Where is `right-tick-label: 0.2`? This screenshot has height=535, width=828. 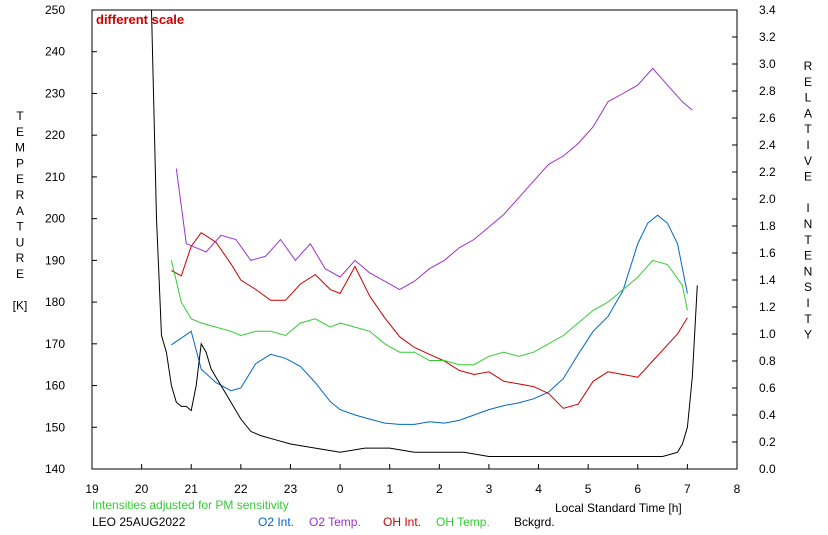
right-tick-label: 0.2 is located at coordinates (767, 442).